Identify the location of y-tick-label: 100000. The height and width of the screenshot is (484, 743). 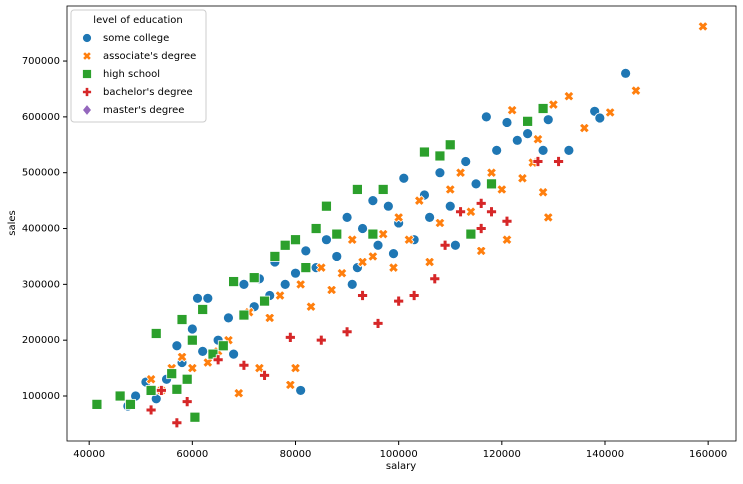
(41, 396).